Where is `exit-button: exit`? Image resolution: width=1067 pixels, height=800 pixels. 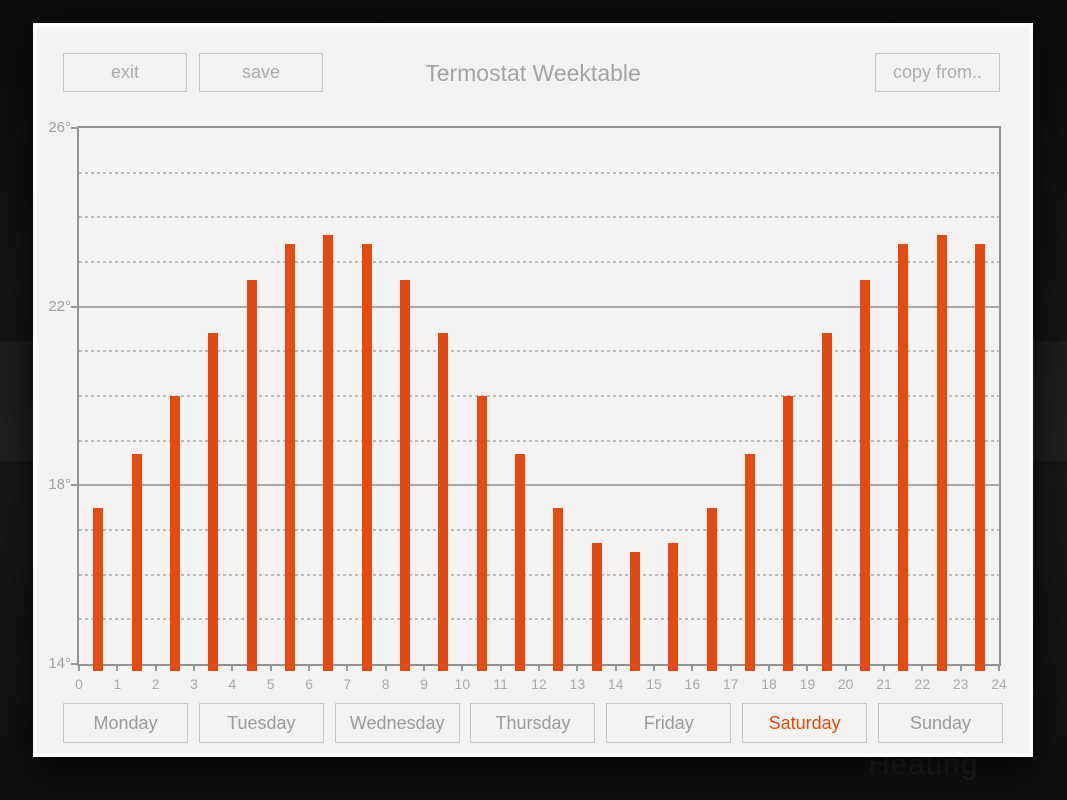
exit-button: exit is located at coordinates (125, 72).